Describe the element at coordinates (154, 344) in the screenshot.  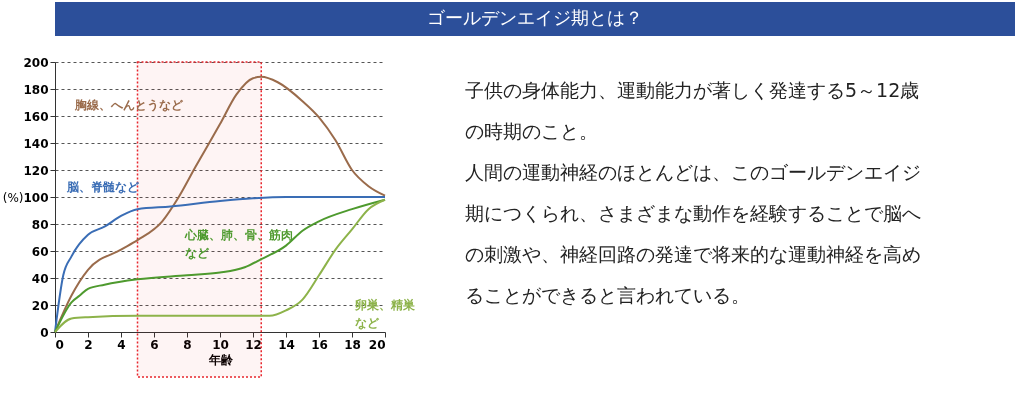
I see `x-tick-label: 6` at that location.